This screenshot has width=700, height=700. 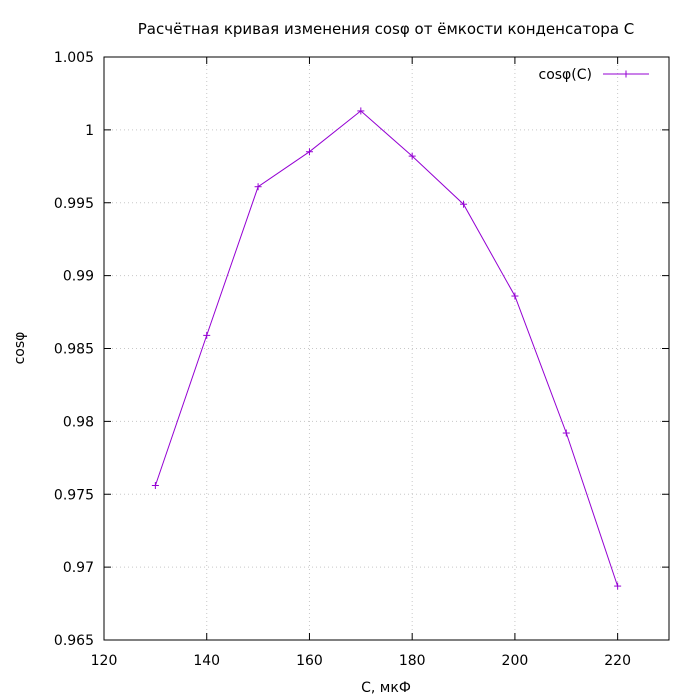 I want to click on y-axis-tick-labels: 0.965 0.97 0.975 0.98 0.985 0.99 0.995 1 1.005, so click(x=74, y=349).